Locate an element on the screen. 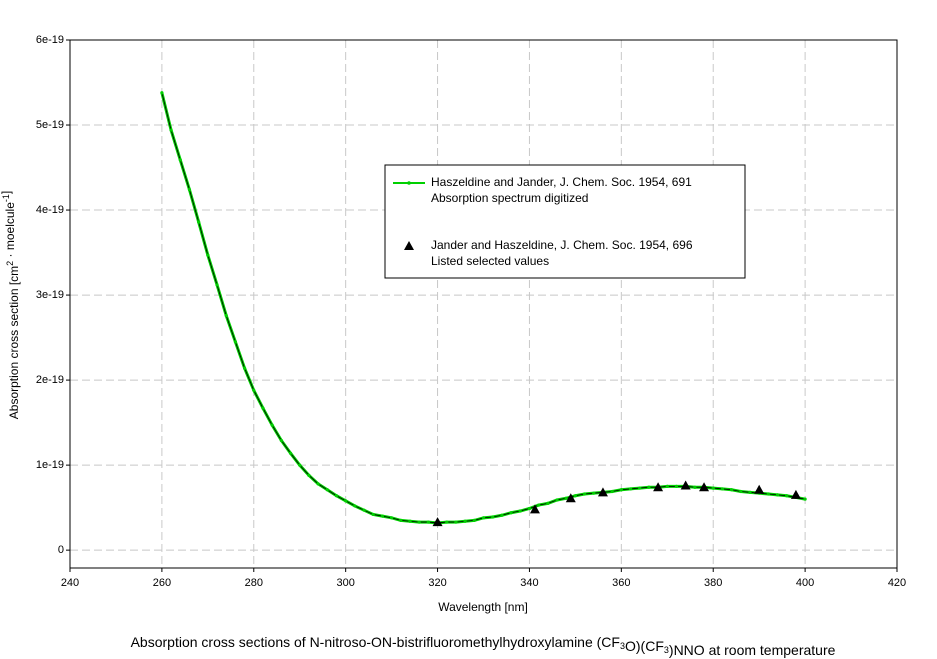 The height and width of the screenshot is (659, 937). y-tick-label: 1e-19 is located at coordinates (50, 465).